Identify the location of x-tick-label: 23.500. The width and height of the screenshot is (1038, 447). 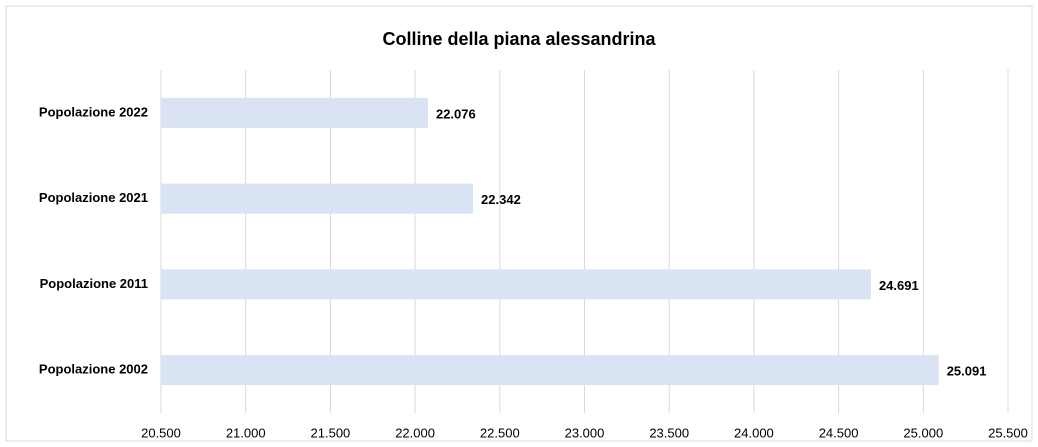
(669, 432).